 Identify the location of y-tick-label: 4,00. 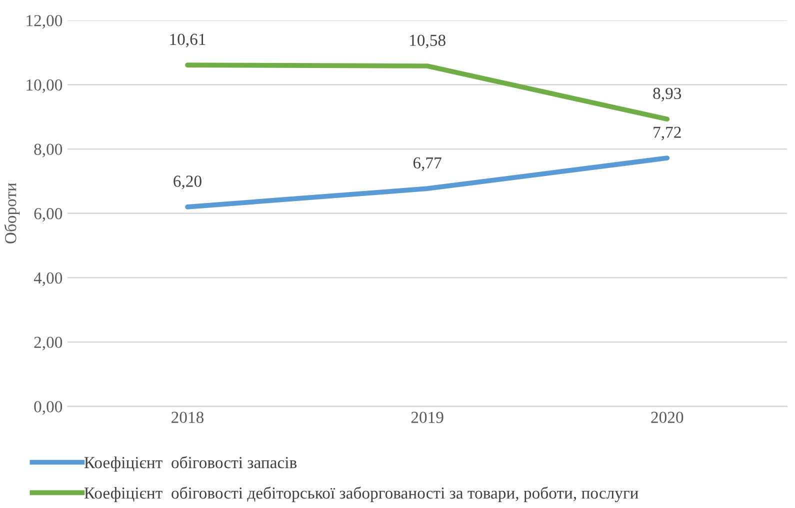
(48, 279).